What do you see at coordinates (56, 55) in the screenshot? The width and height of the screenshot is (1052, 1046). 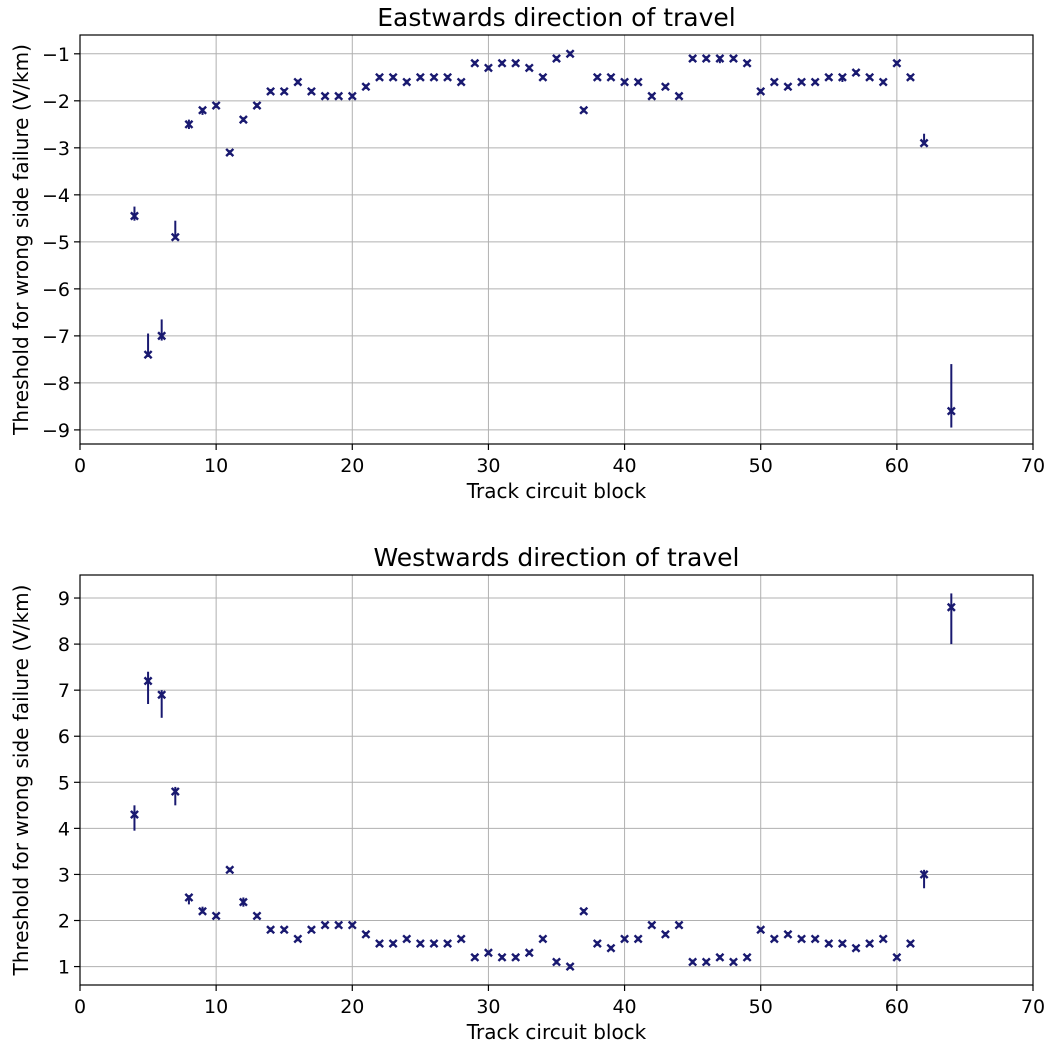 I see `y-tick-label: −1` at bounding box center [56, 55].